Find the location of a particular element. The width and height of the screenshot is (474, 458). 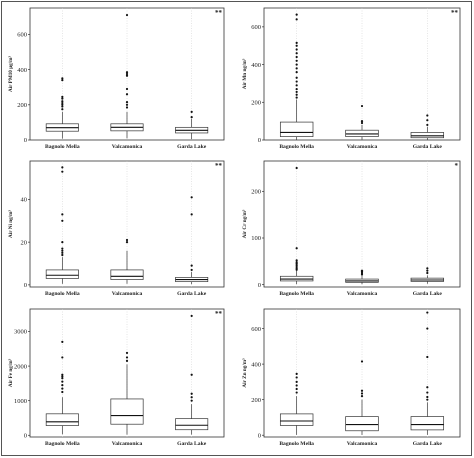

y-tick-label: 20 is located at coordinates (24, 242).